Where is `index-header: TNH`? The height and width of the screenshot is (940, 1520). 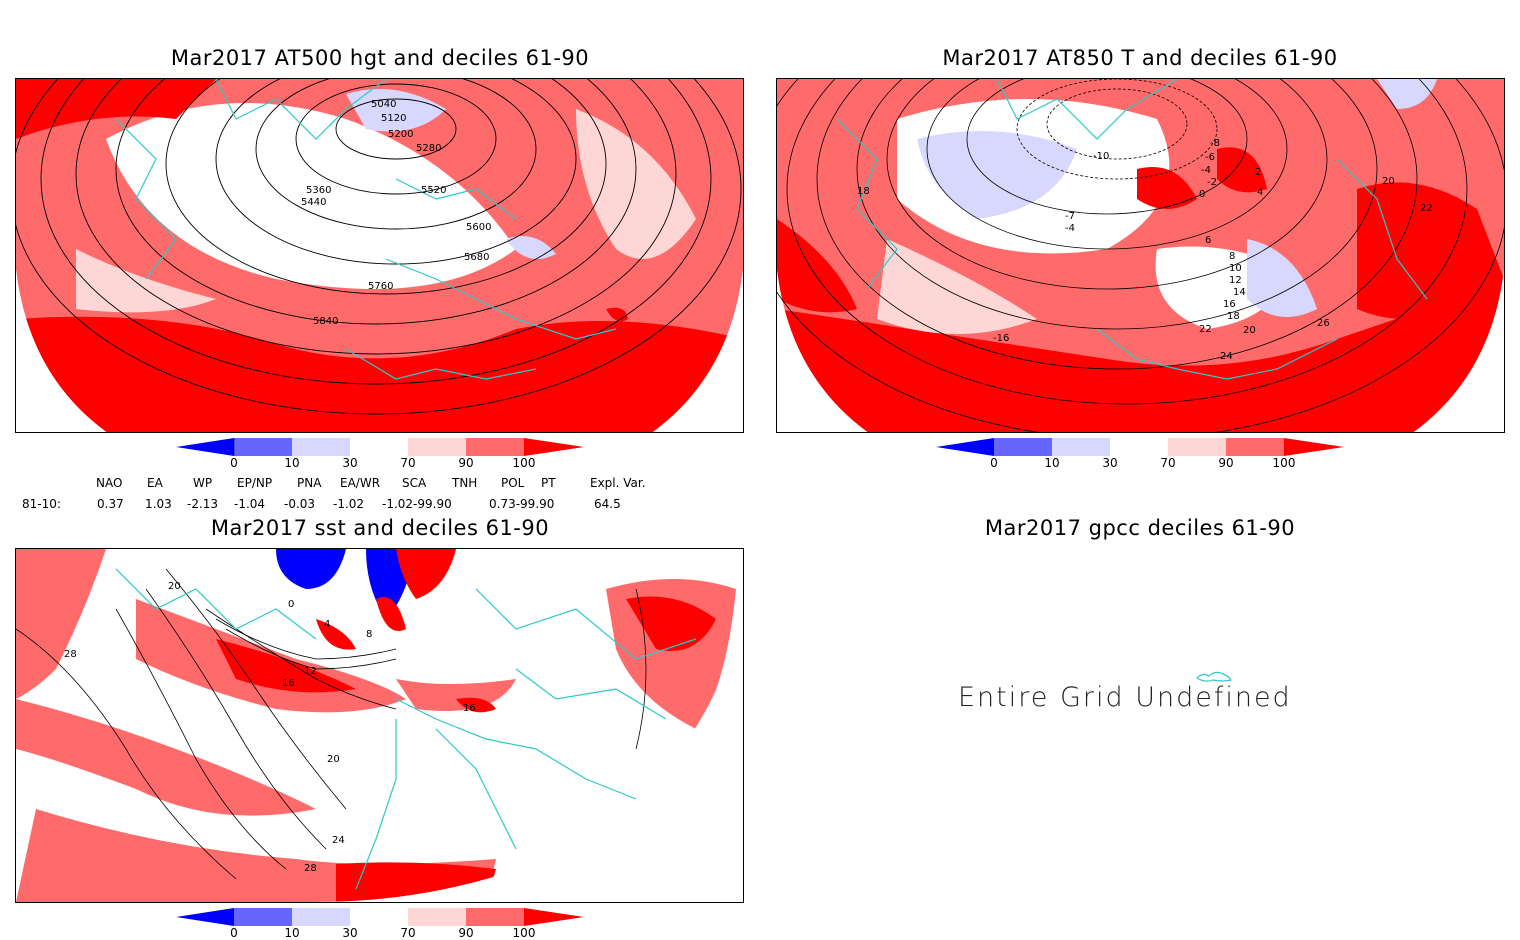
index-header: TNH is located at coordinates (465, 483).